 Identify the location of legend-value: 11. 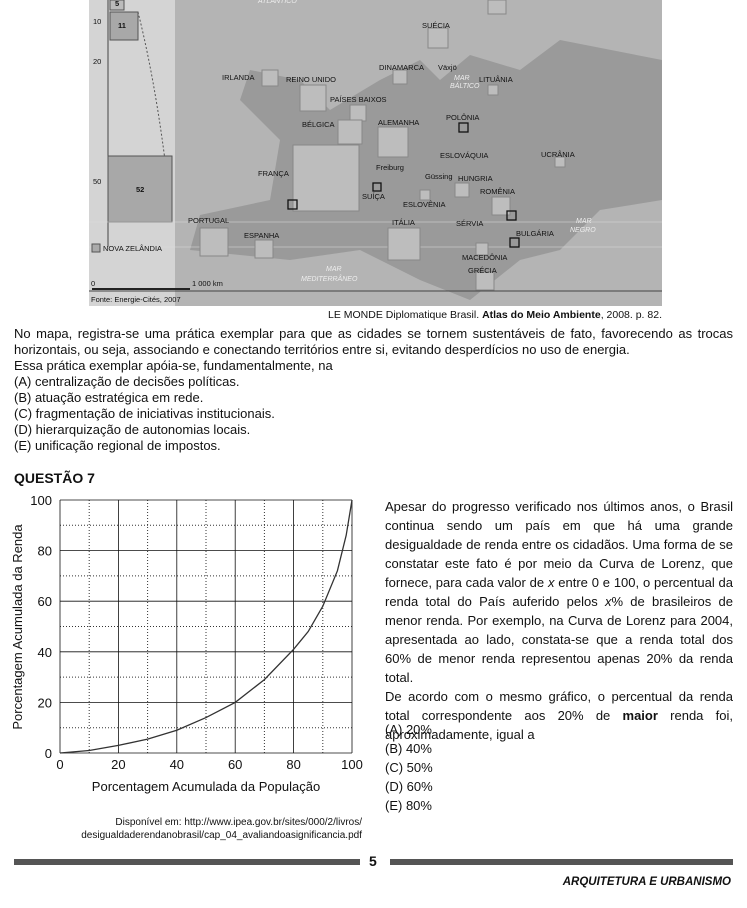
(122, 25).